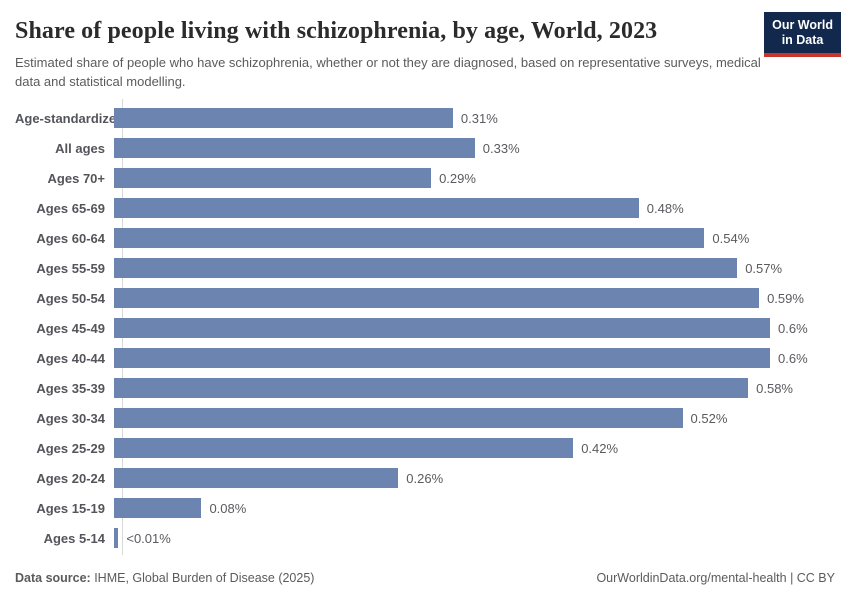 The width and height of the screenshot is (850, 600). I want to click on bar-track: 0.08%, so click(474, 508).